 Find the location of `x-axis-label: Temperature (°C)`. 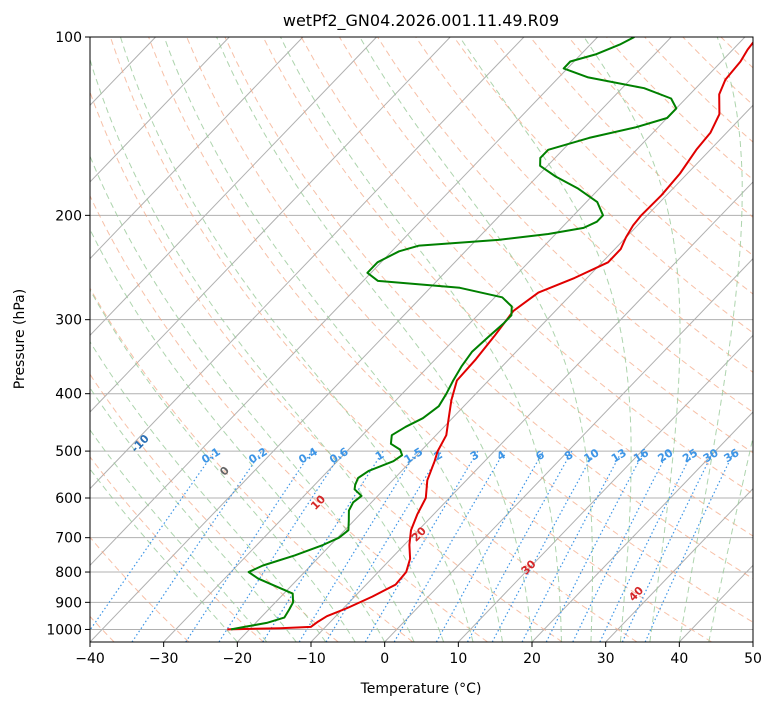

x-axis-label: Temperature (°C) is located at coordinates (421, 689).